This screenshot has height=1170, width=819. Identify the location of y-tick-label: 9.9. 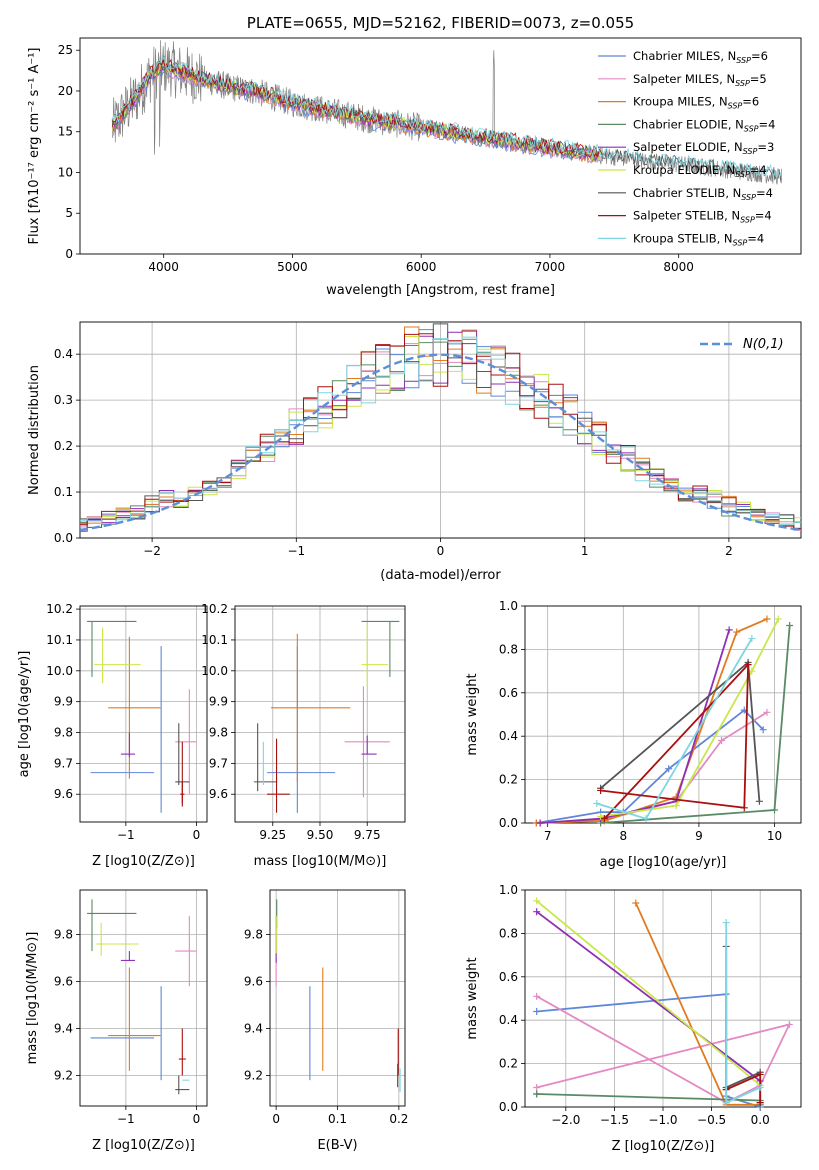
(218, 702).